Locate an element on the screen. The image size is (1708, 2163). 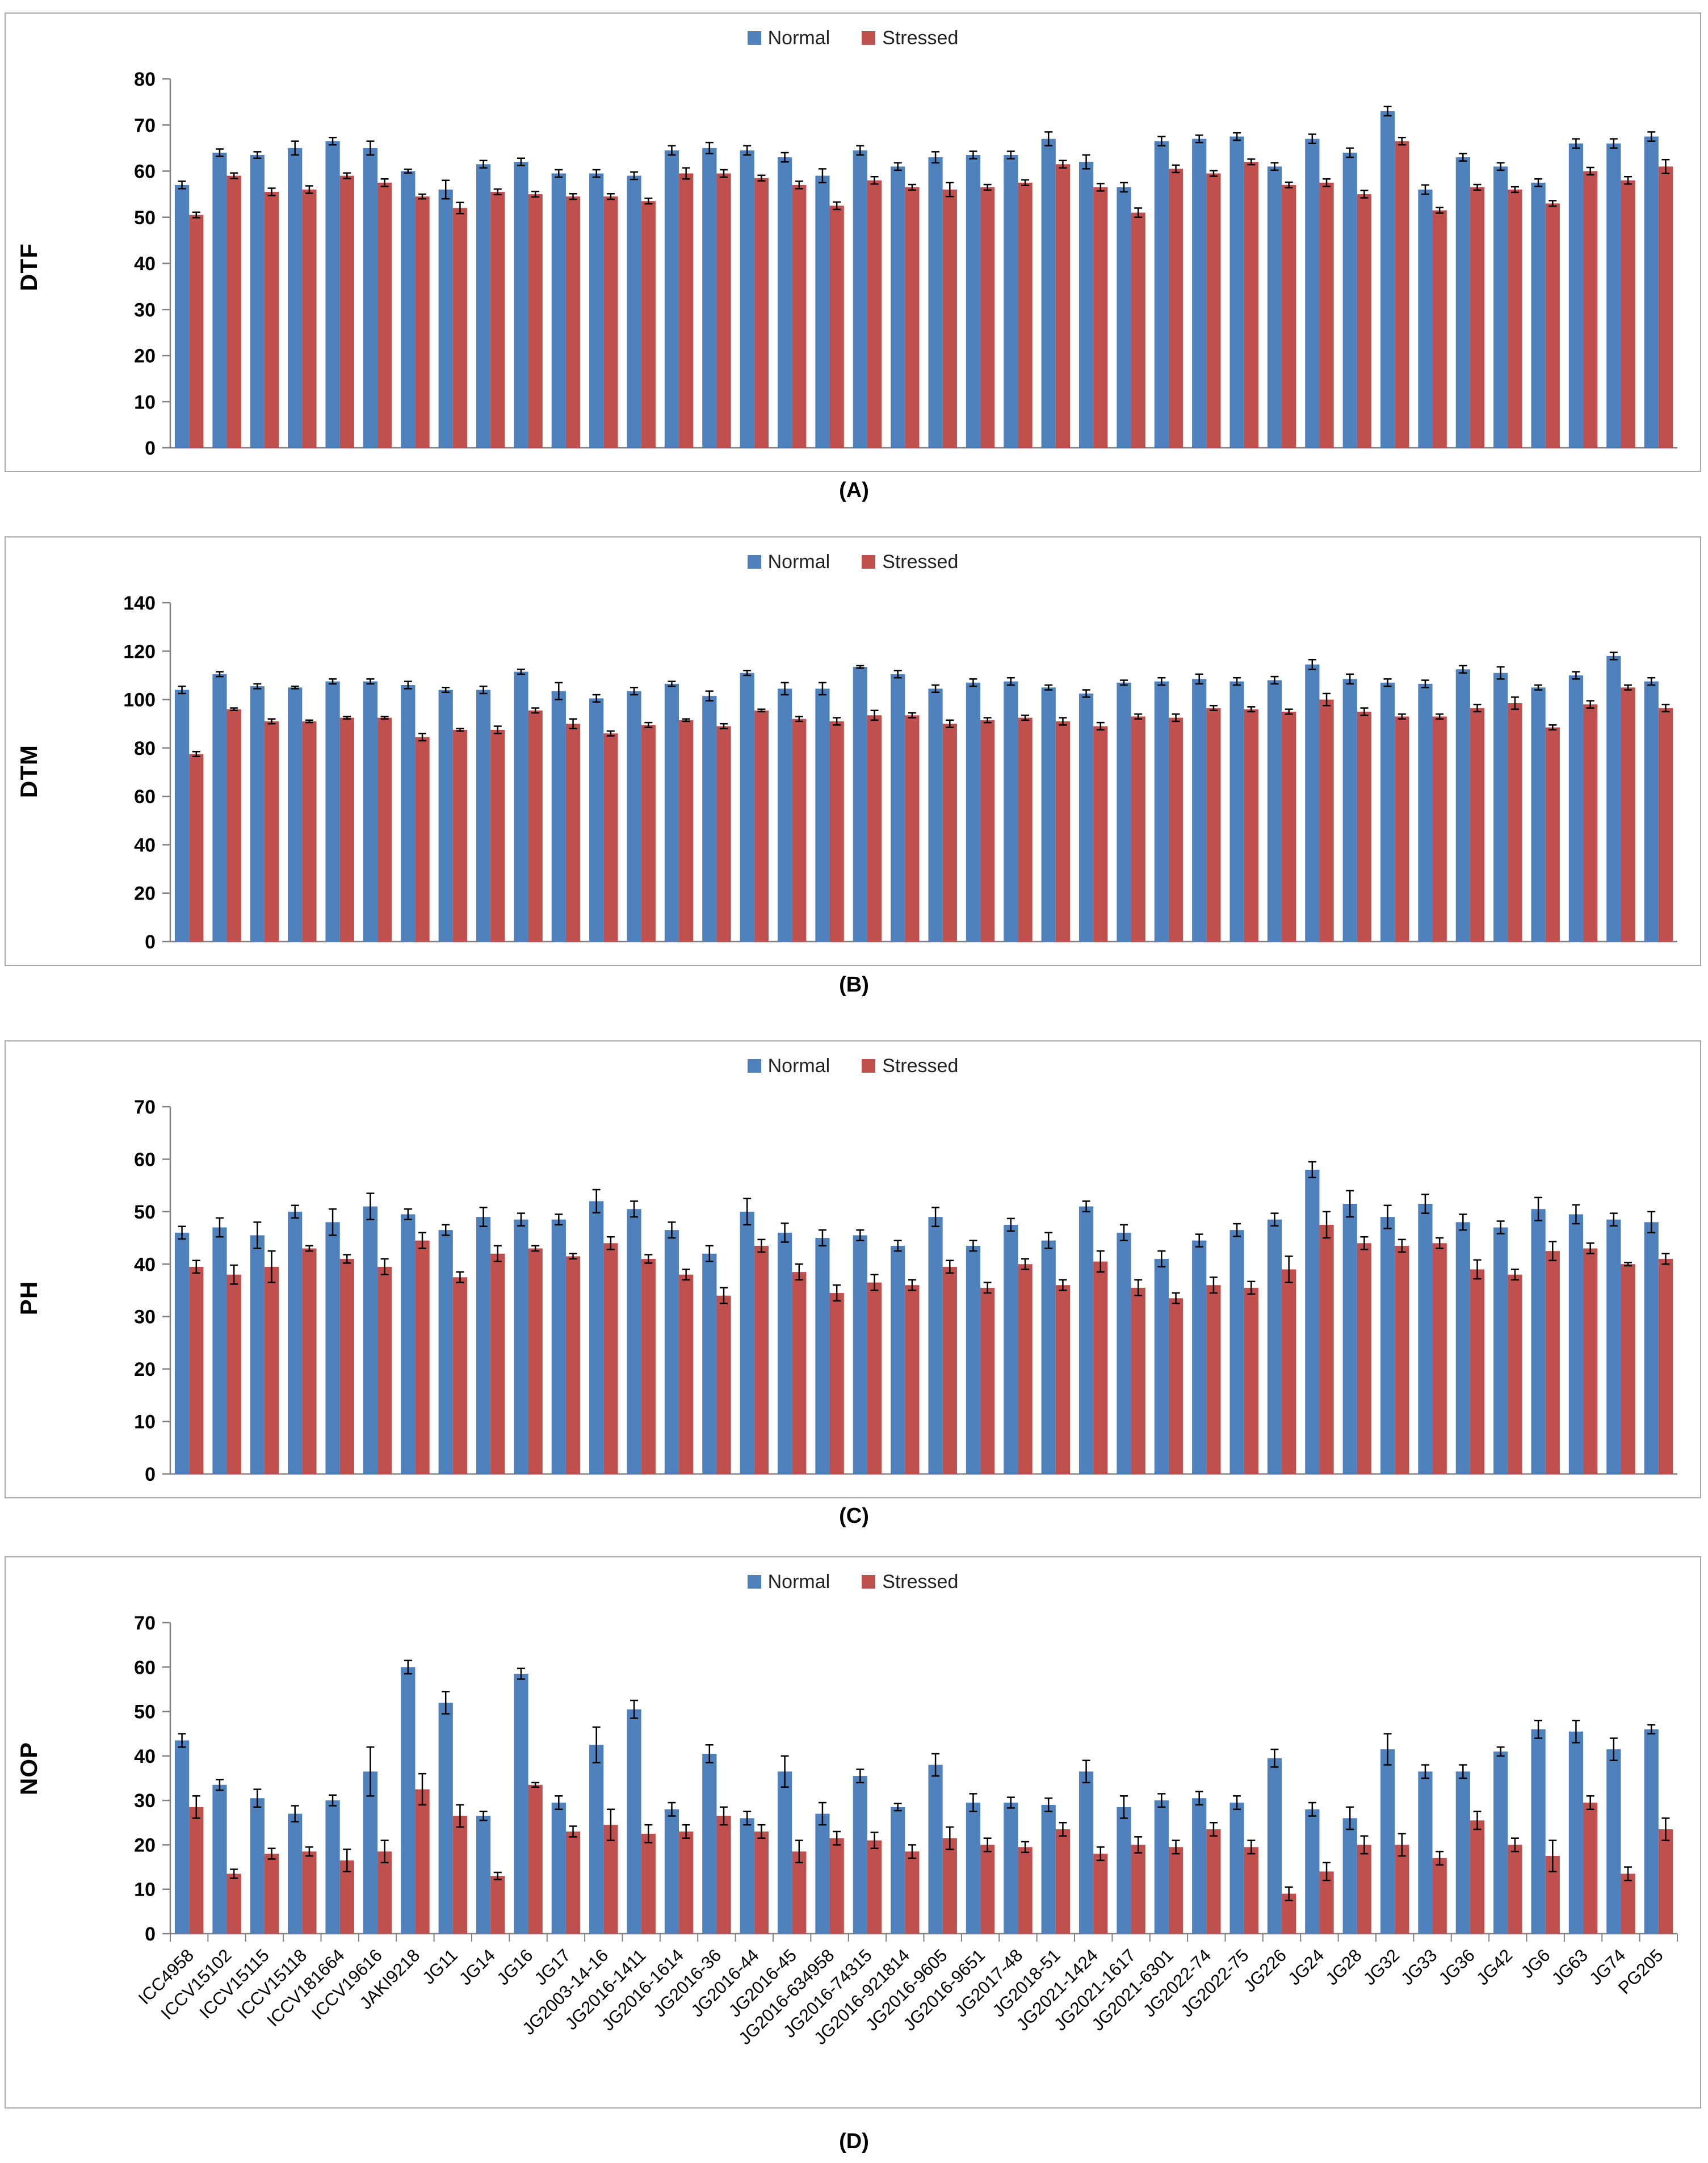
y-tick-label: 30 is located at coordinates (145, 310).